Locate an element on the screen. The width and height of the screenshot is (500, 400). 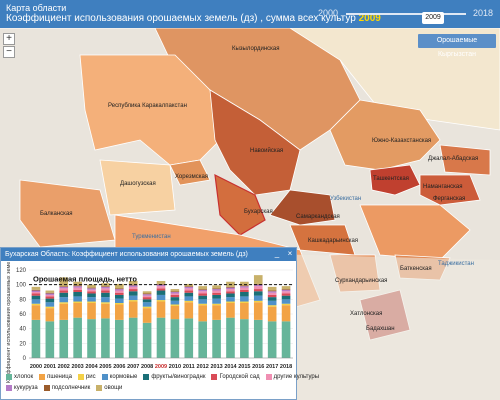
time-slider: 2000 2009 2018 is located at coordinates (405, 15).